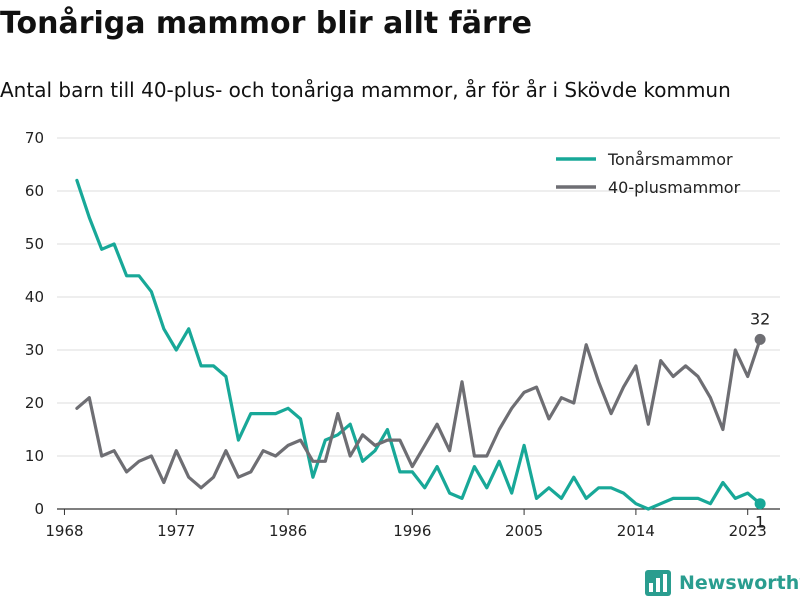 The image size is (800, 600). What do you see at coordinates (674, 187) in the screenshot?
I see `legend-label-plus40: 40-plusmammor` at bounding box center [674, 187].